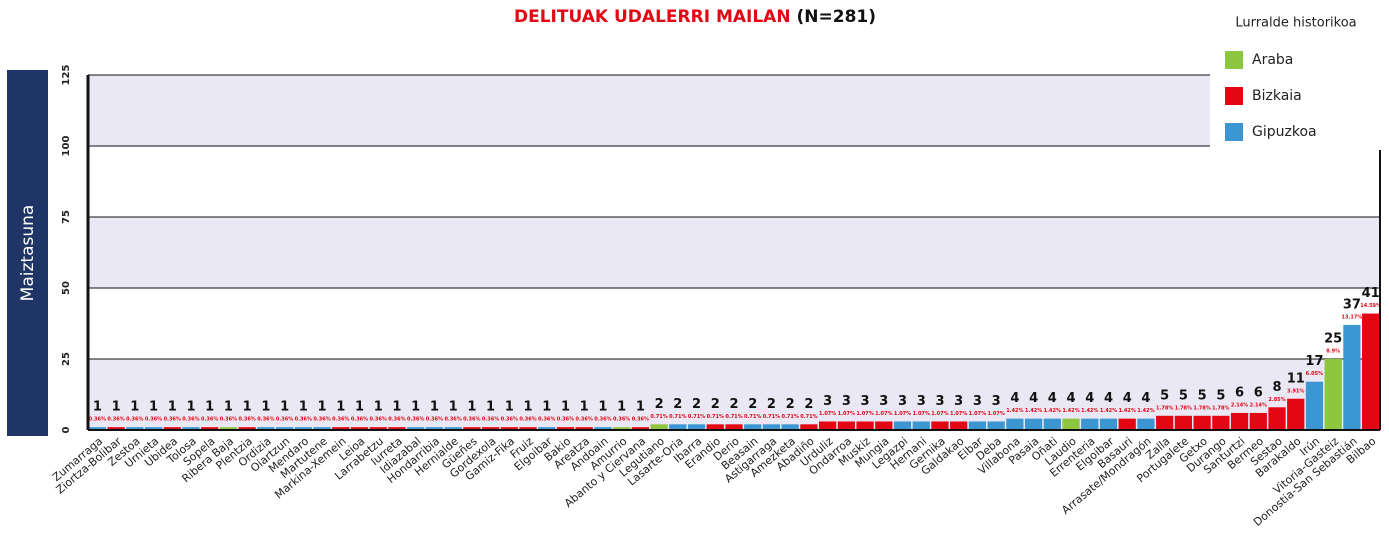  What do you see at coordinates (1272, 60) in the screenshot?
I see `legend-label: Araba` at bounding box center [1272, 60].